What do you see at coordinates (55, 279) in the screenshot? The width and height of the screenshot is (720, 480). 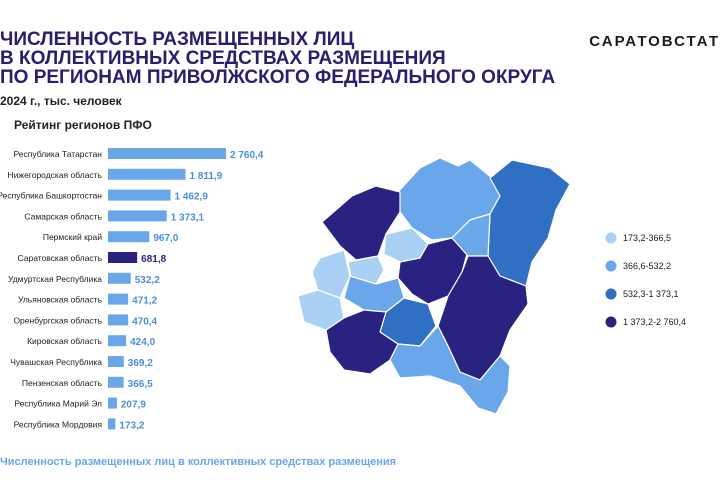 I see `category-label: Удмуртская Республика` at bounding box center [55, 279].